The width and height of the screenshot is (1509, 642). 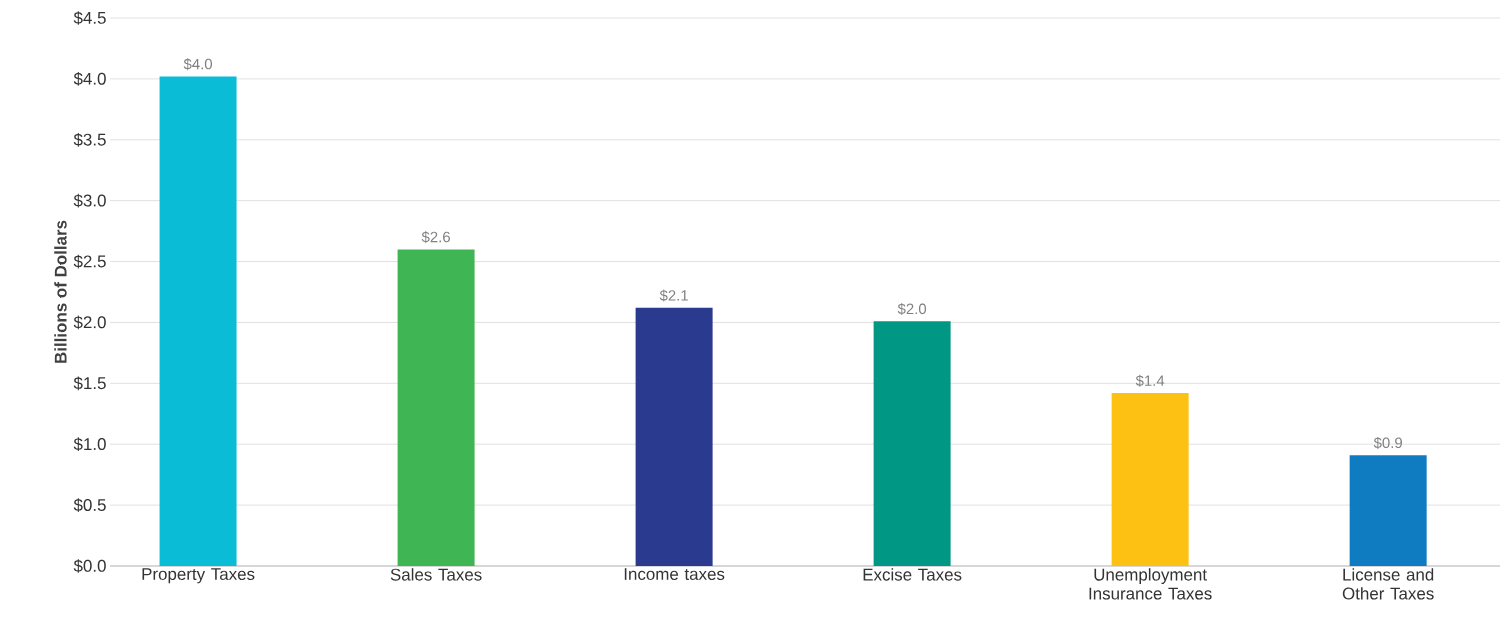 What do you see at coordinates (1387, 442) in the screenshot?
I see `data-label: $0.9` at bounding box center [1387, 442].